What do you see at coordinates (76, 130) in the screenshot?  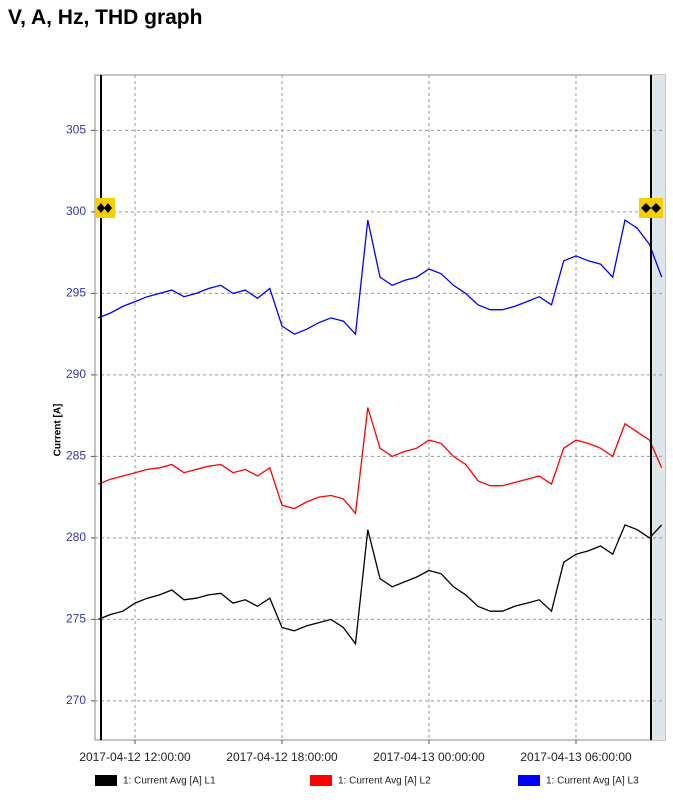 I see `y-tick-label: 305` at bounding box center [76, 130].